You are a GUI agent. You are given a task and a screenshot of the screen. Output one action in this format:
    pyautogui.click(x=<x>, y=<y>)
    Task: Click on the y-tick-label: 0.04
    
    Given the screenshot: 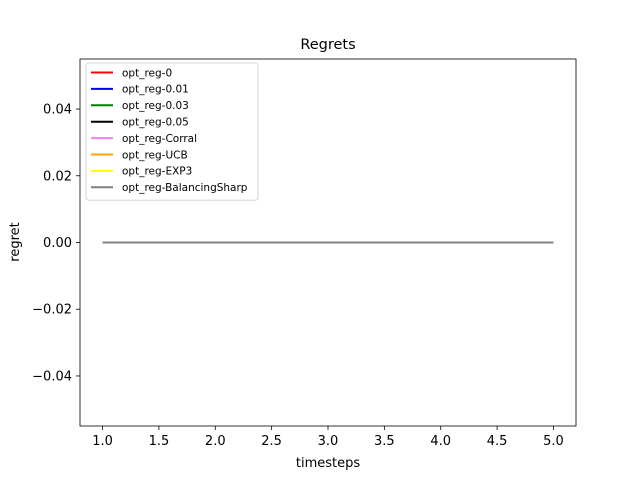 What is the action you would take?
    pyautogui.click(x=57, y=110)
    